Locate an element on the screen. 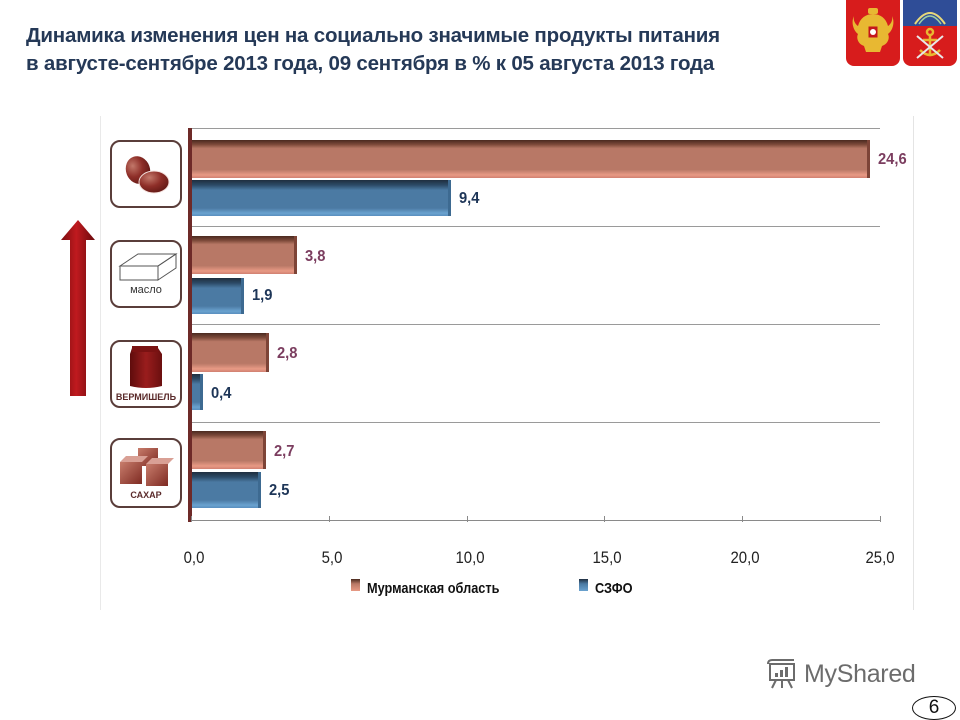 Image resolution: width=960 pixels, height=720 pixels. watermark-text: MyShared is located at coordinates (860, 673).